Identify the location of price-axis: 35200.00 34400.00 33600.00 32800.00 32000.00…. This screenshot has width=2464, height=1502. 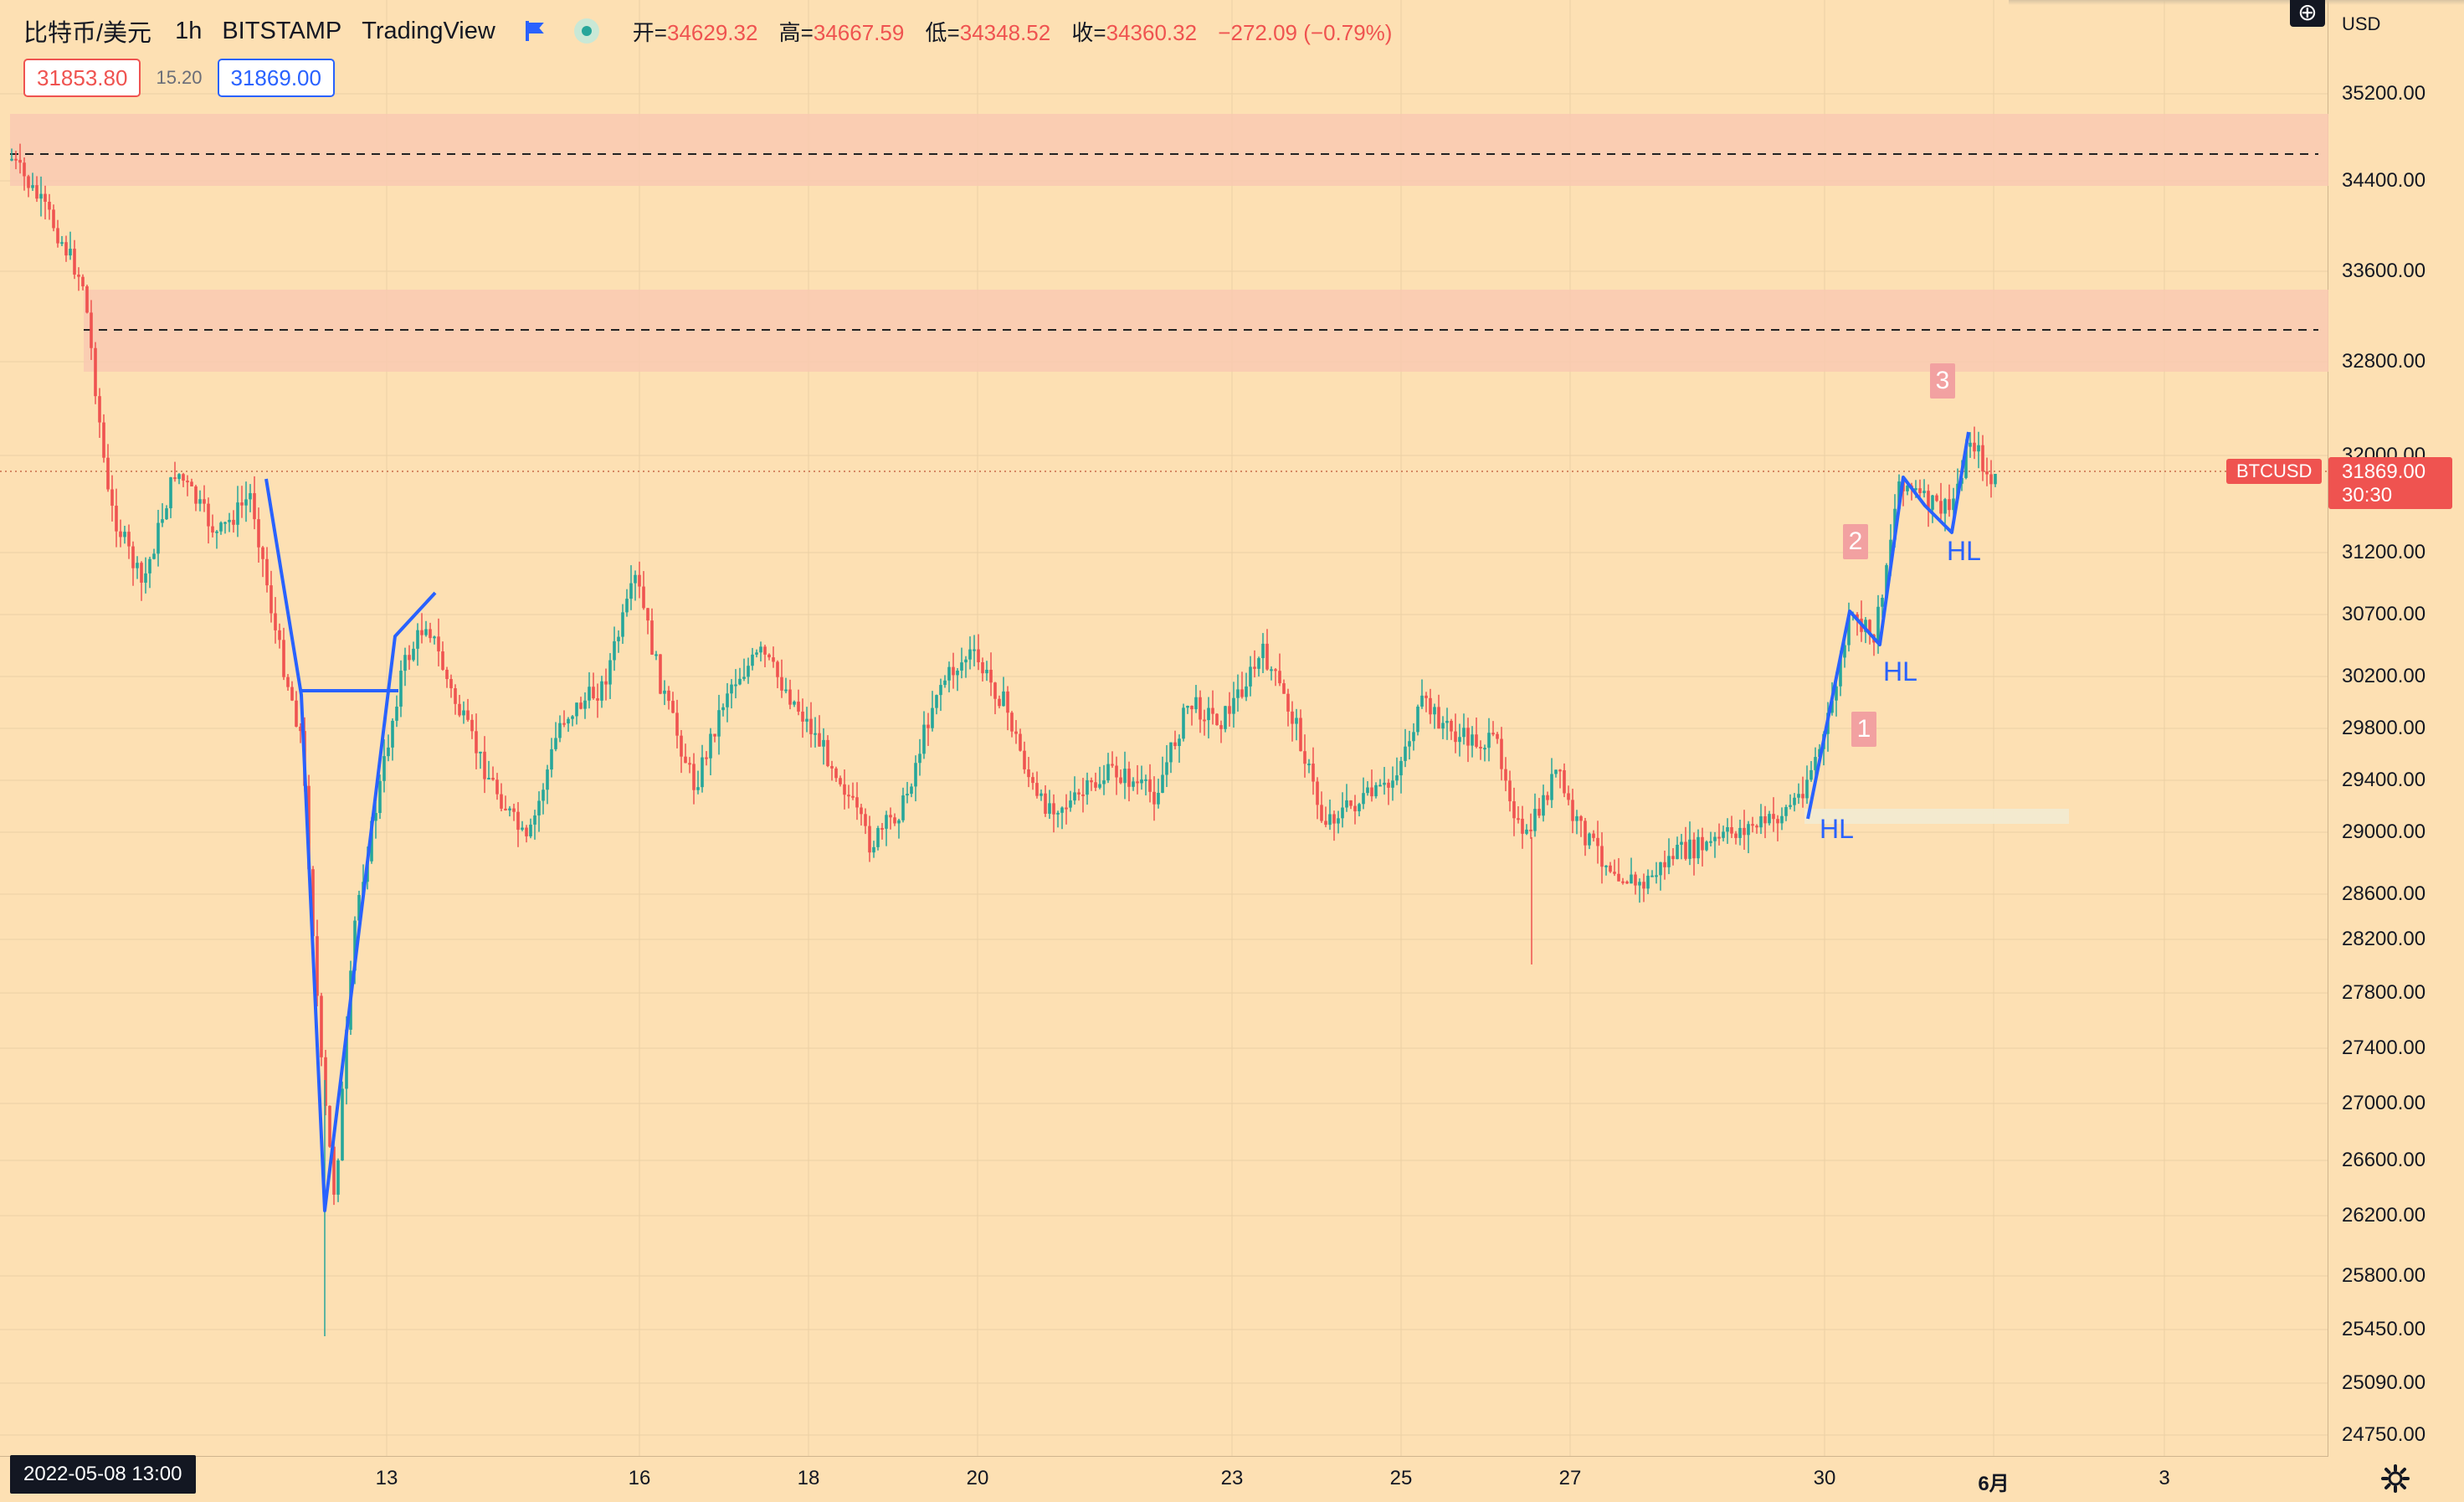
(2396, 728).